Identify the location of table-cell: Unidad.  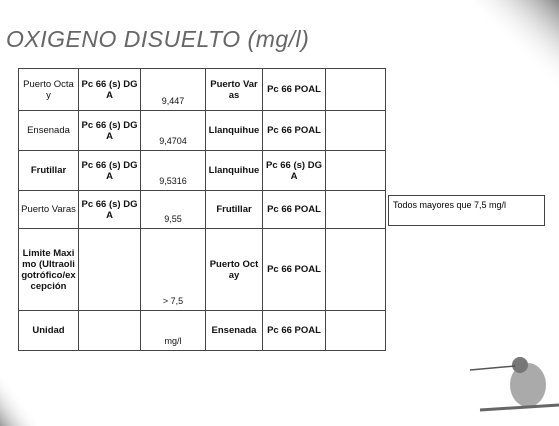
(48, 330).